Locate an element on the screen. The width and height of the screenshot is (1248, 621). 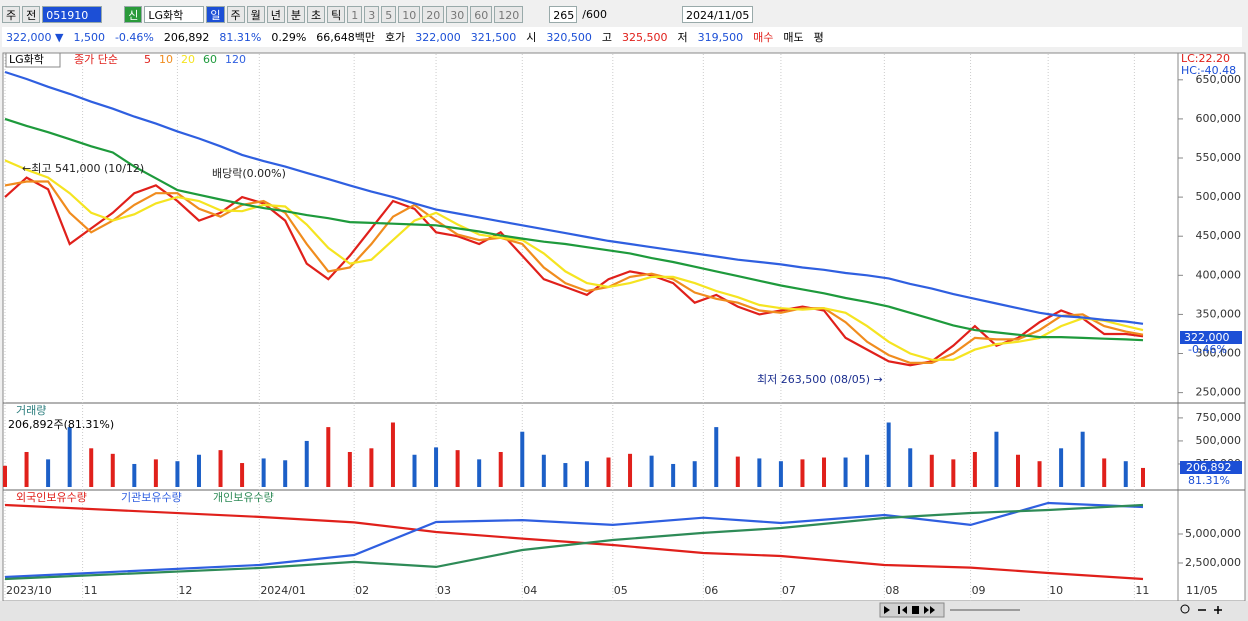
interval-button: 3 is located at coordinates (372, 14).